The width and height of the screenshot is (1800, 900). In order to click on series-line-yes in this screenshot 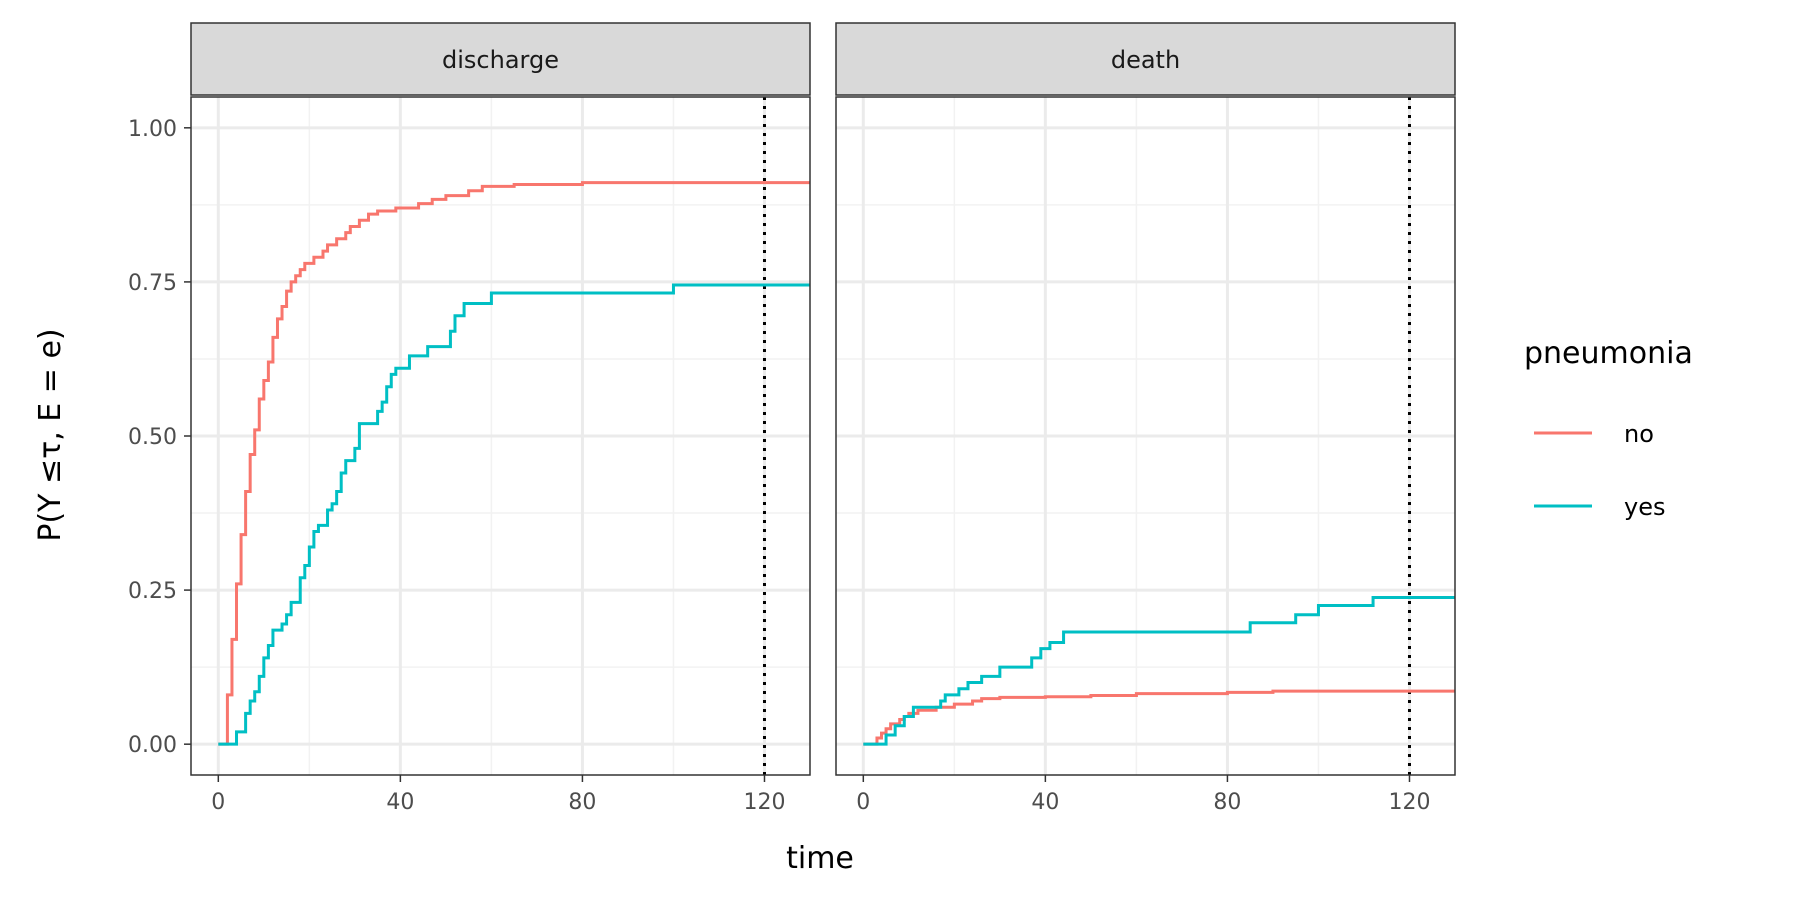, I will do `click(1159, 670)`.